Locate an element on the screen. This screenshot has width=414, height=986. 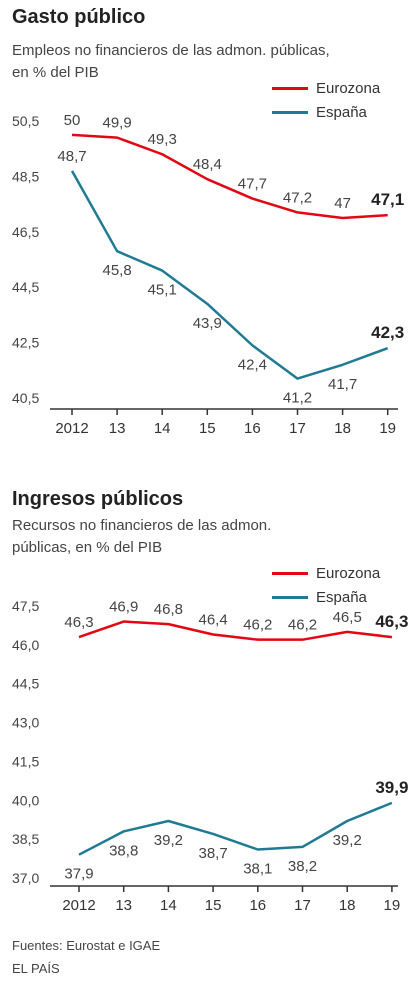
data-label: 49,9 is located at coordinates (116, 123).